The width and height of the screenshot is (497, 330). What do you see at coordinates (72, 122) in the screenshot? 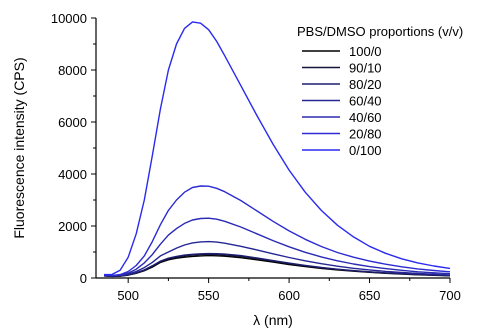
I see `y-tick-label: 6000` at bounding box center [72, 122].